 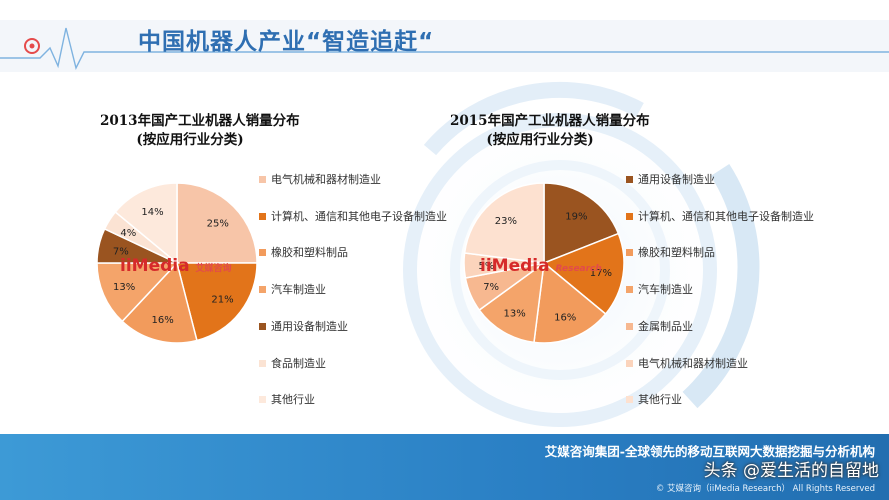 I want to click on chart1-legend-label-3: 橡胶和塑料制品, so click(x=309, y=253).